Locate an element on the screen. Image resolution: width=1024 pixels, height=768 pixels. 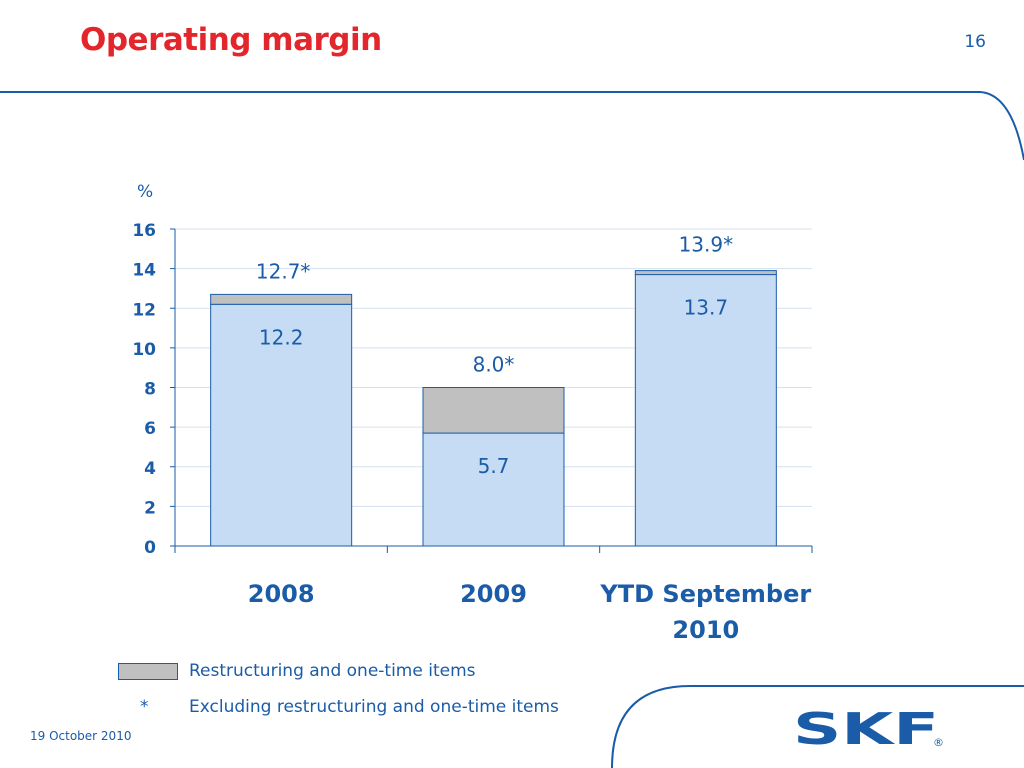
y-tick-label: 2 is located at coordinates (150, 508).